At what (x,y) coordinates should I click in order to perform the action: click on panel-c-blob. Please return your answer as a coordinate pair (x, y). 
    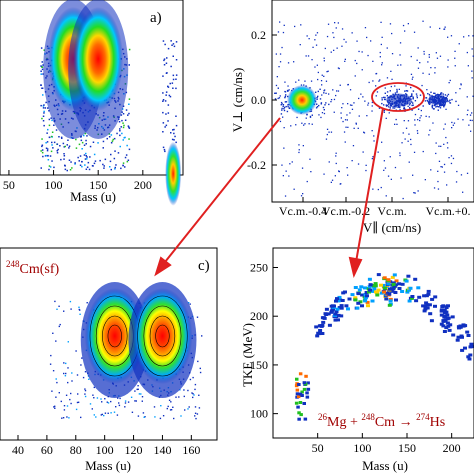
    Looking at the image, I should click on (114, 336).